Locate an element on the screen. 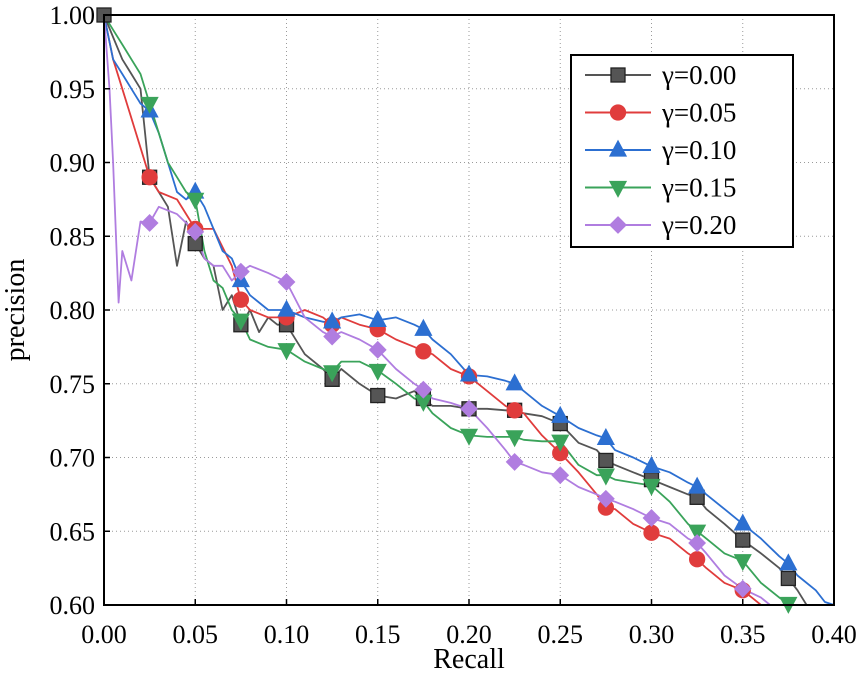 This screenshot has height=680, width=867. y-tick-label: 0.65 is located at coordinates (73, 531).